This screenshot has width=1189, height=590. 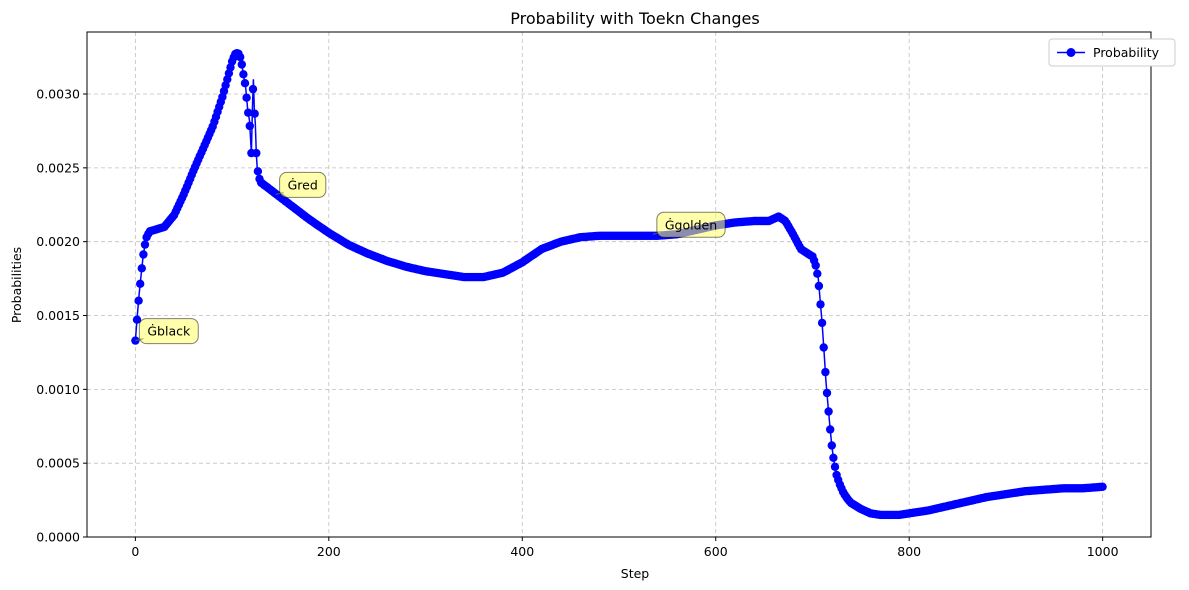 I want to click on x-axis-ticks: 0 200 400 600 800 1000, so click(x=625, y=548).